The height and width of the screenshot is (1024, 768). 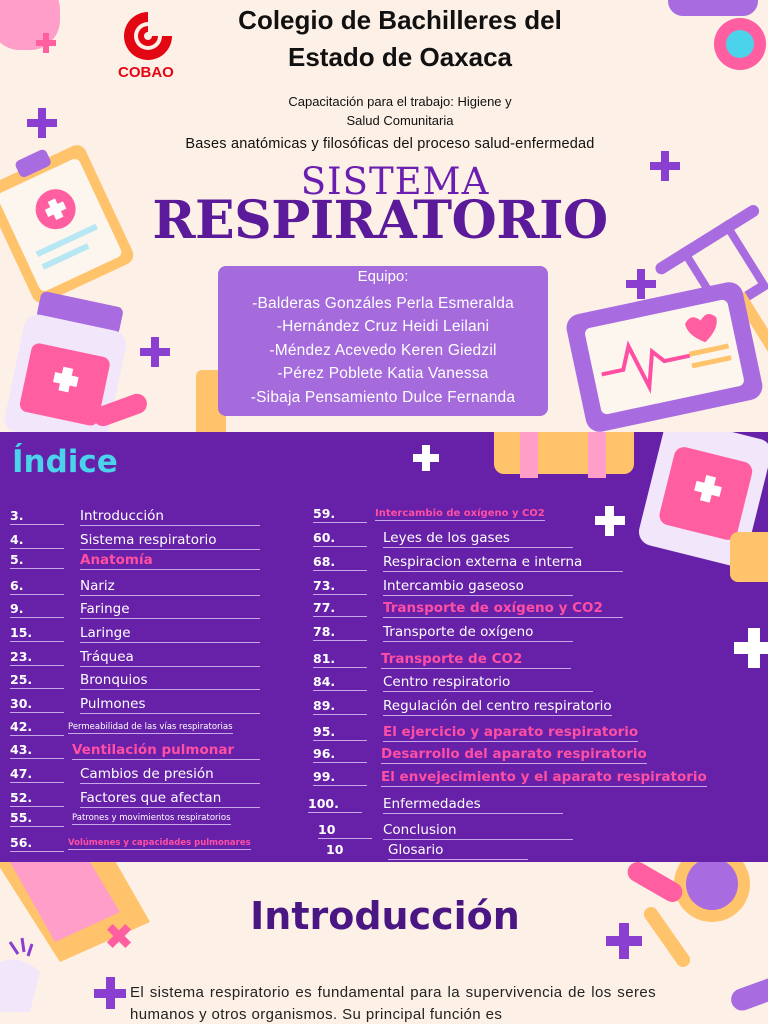 I want to click on index-entry: Permeabilidad de las vías respiratorias, so click(x=150, y=726).